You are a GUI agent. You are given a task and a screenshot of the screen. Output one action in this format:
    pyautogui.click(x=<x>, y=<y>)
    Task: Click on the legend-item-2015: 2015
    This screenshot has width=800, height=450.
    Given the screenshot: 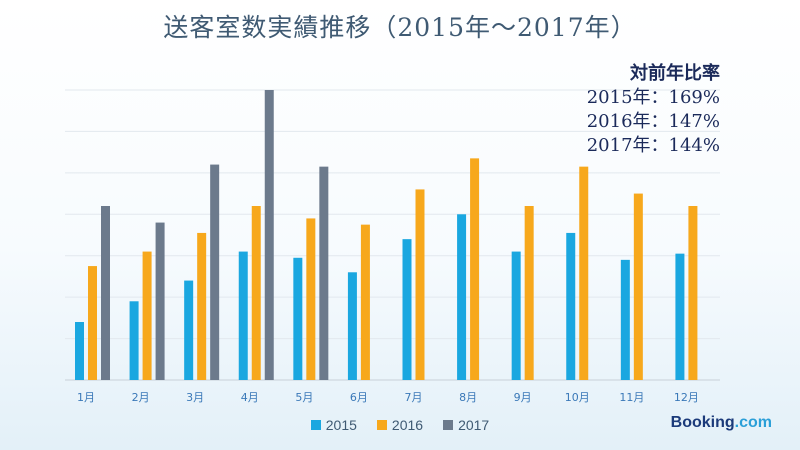 What is the action you would take?
    pyautogui.click(x=333, y=425)
    